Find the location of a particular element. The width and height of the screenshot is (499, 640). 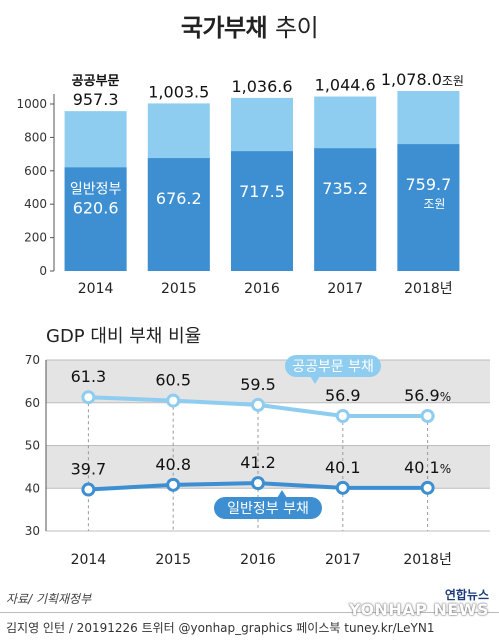

line-x-tick-label: 2018년 is located at coordinates (427, 560).